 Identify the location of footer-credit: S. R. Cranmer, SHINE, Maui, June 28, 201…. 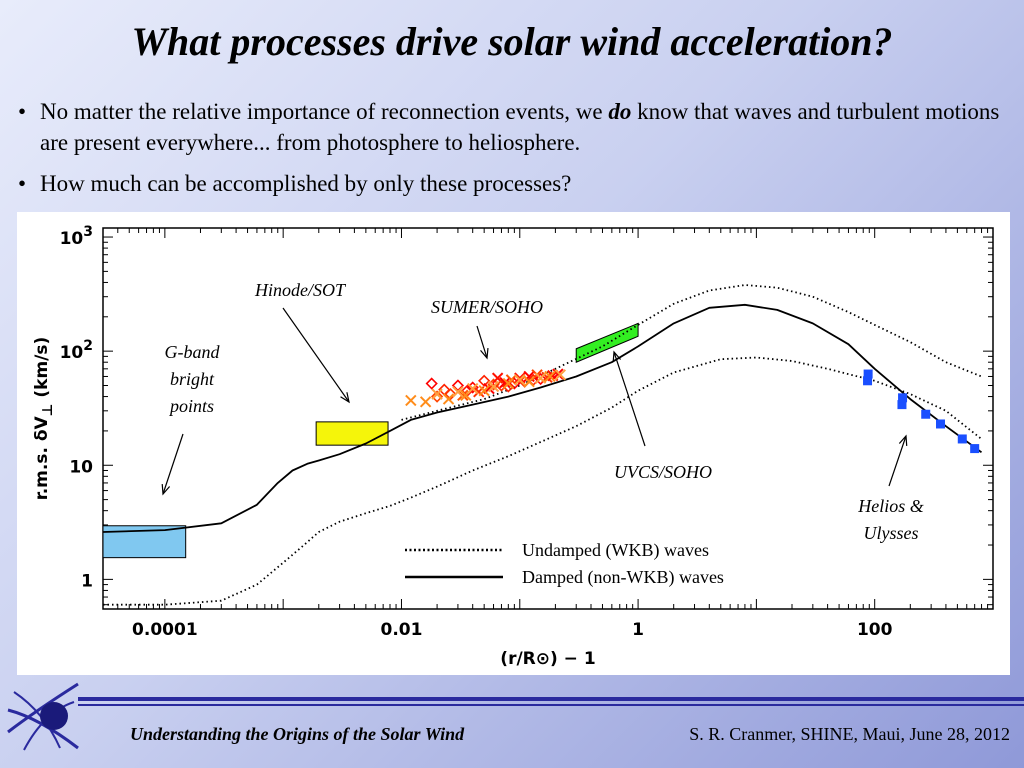
(849, 734).